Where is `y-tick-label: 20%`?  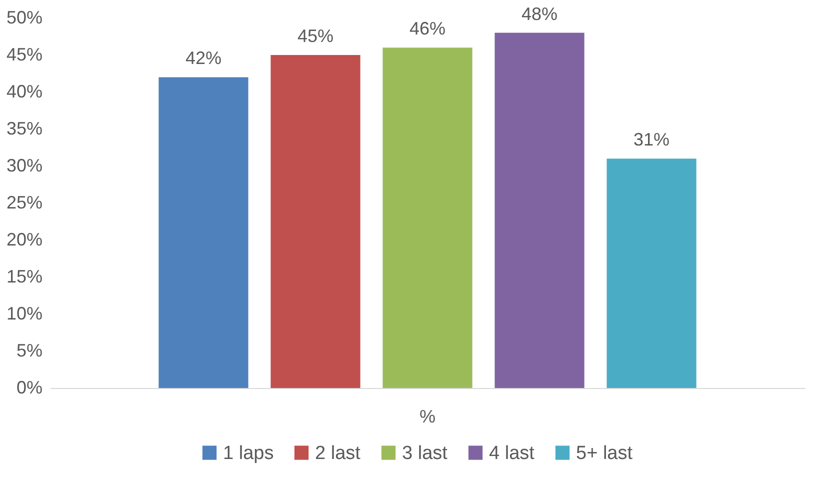
y-tick-label: 20% is located at coordinates (24, 240).